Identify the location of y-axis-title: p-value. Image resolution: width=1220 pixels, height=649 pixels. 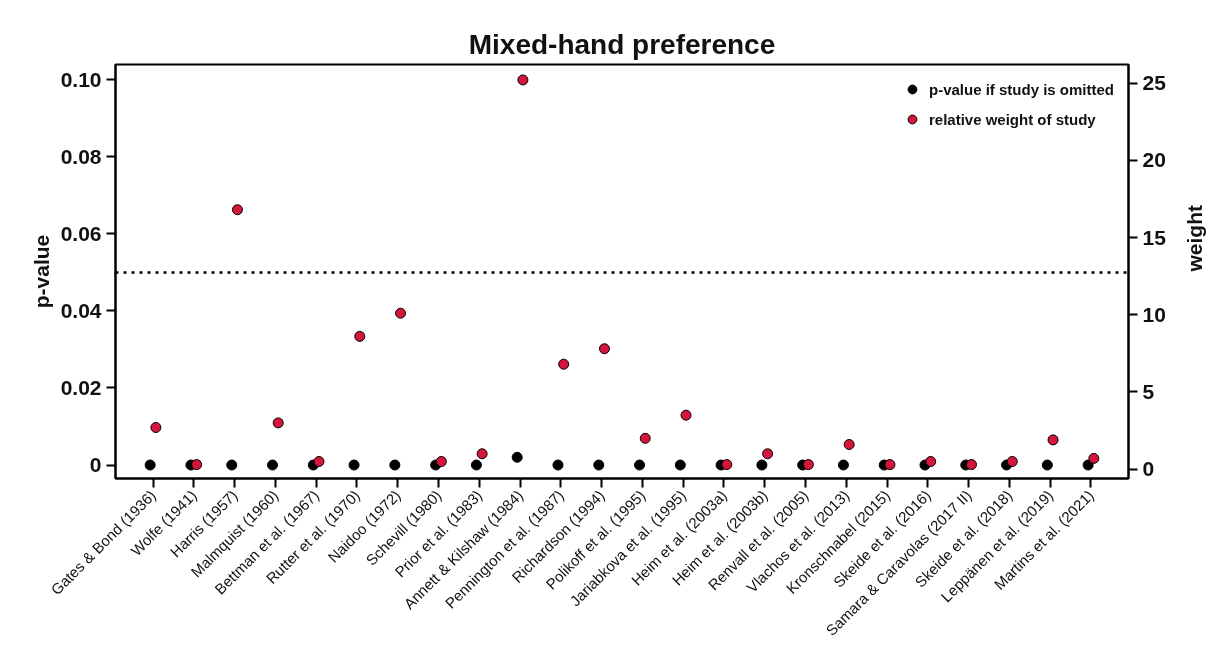
(41, 271).